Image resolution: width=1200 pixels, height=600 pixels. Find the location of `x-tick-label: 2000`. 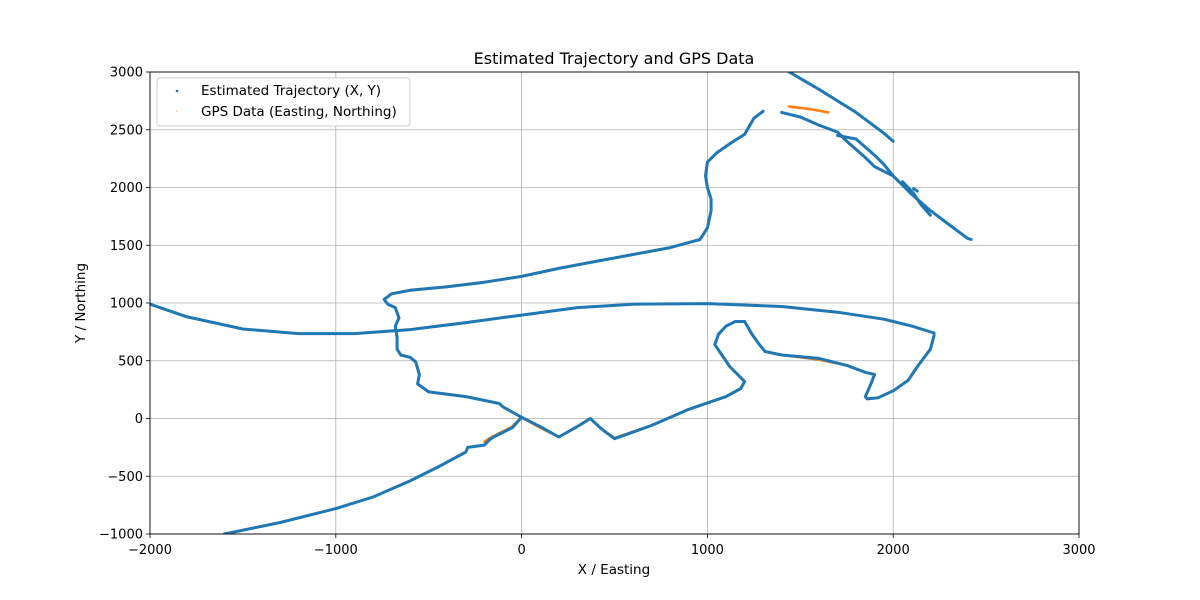

x-tick-label: 2000 is located at coordinates (893, 550).